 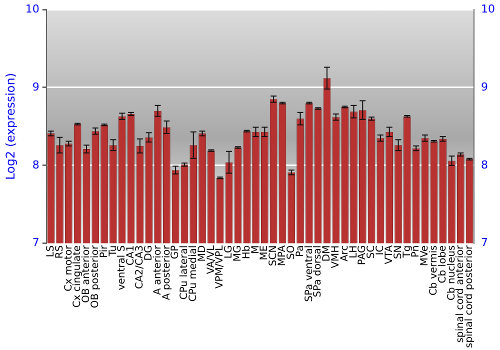 I want to click on y2-tick-label: 9, so click(x=484, y=87).